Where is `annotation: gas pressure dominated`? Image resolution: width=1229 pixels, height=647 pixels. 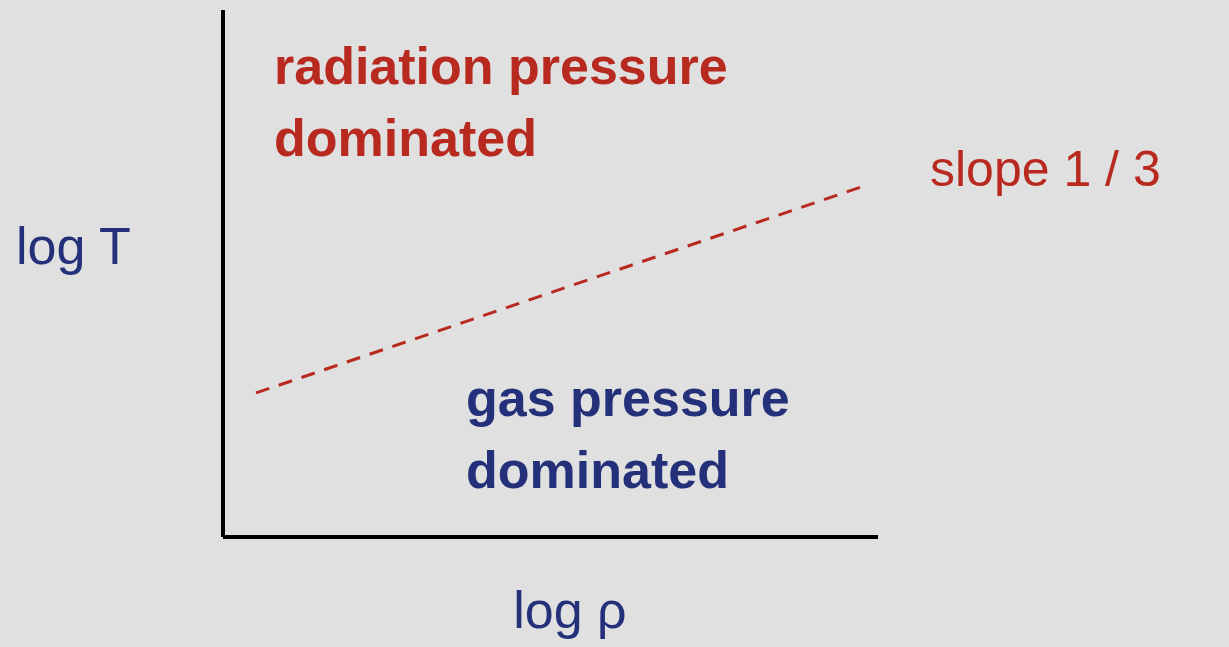
annotation: gas pressure dominated is located at coordinates (628, 434).